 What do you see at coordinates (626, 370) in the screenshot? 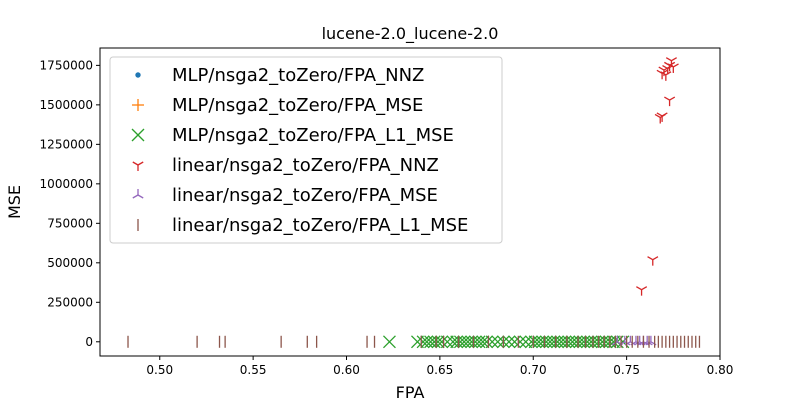
I see `x-tick-label: 0.75` at bounding box center [626, 370].